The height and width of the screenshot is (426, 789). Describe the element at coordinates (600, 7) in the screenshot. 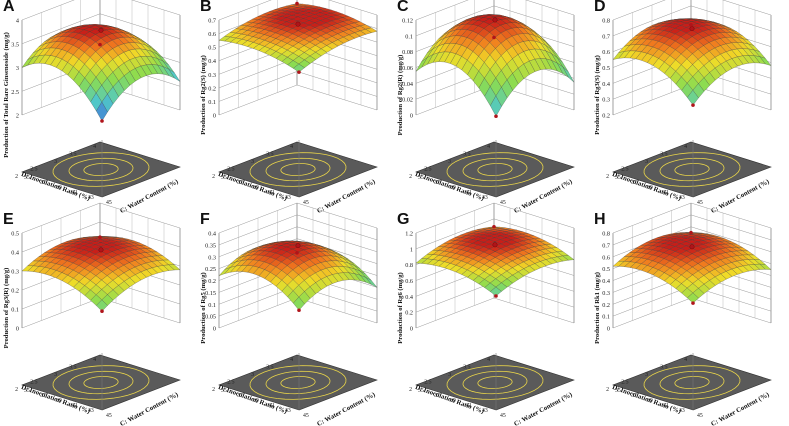

I see `panel-label: D` at that location.